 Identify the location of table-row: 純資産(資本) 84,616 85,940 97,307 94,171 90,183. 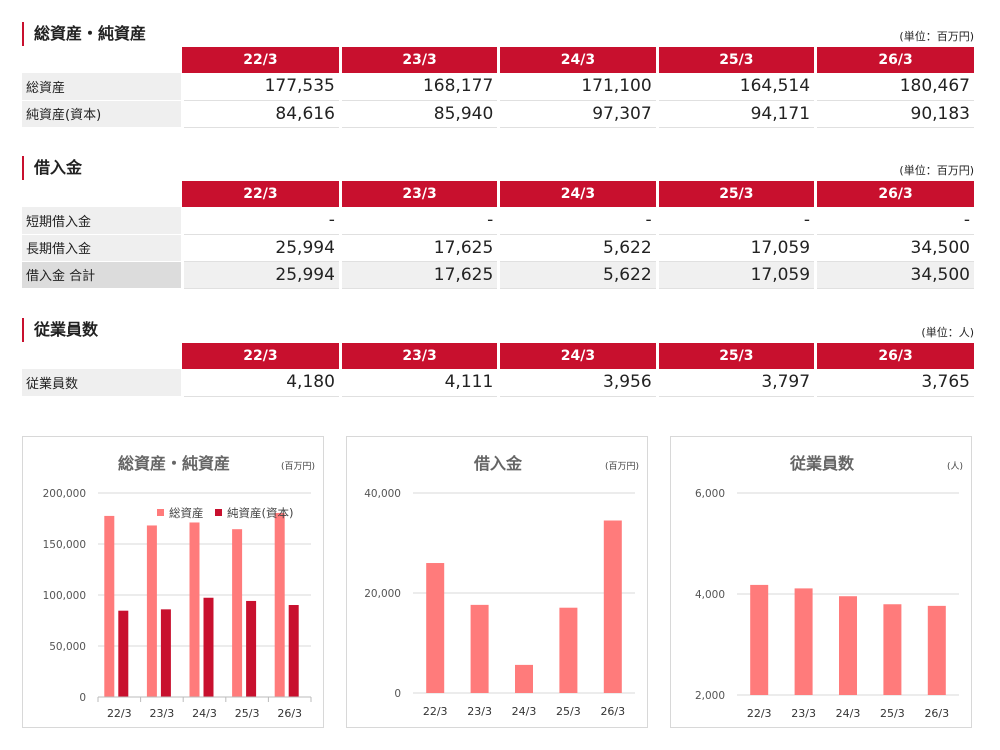
(498, 114).